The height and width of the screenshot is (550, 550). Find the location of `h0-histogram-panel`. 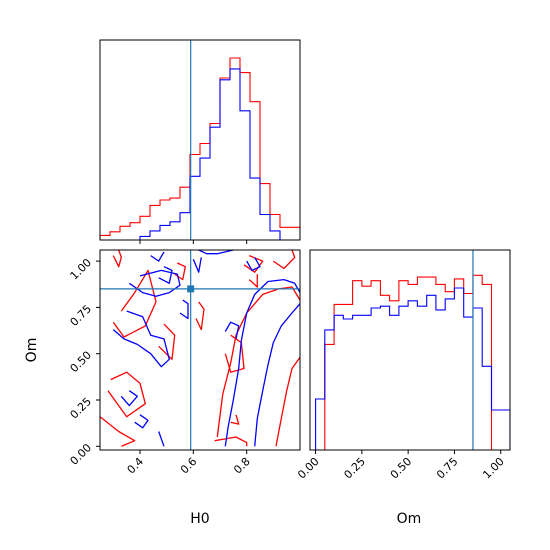

h0-histogram-panel is located at coordinates (200, 141).